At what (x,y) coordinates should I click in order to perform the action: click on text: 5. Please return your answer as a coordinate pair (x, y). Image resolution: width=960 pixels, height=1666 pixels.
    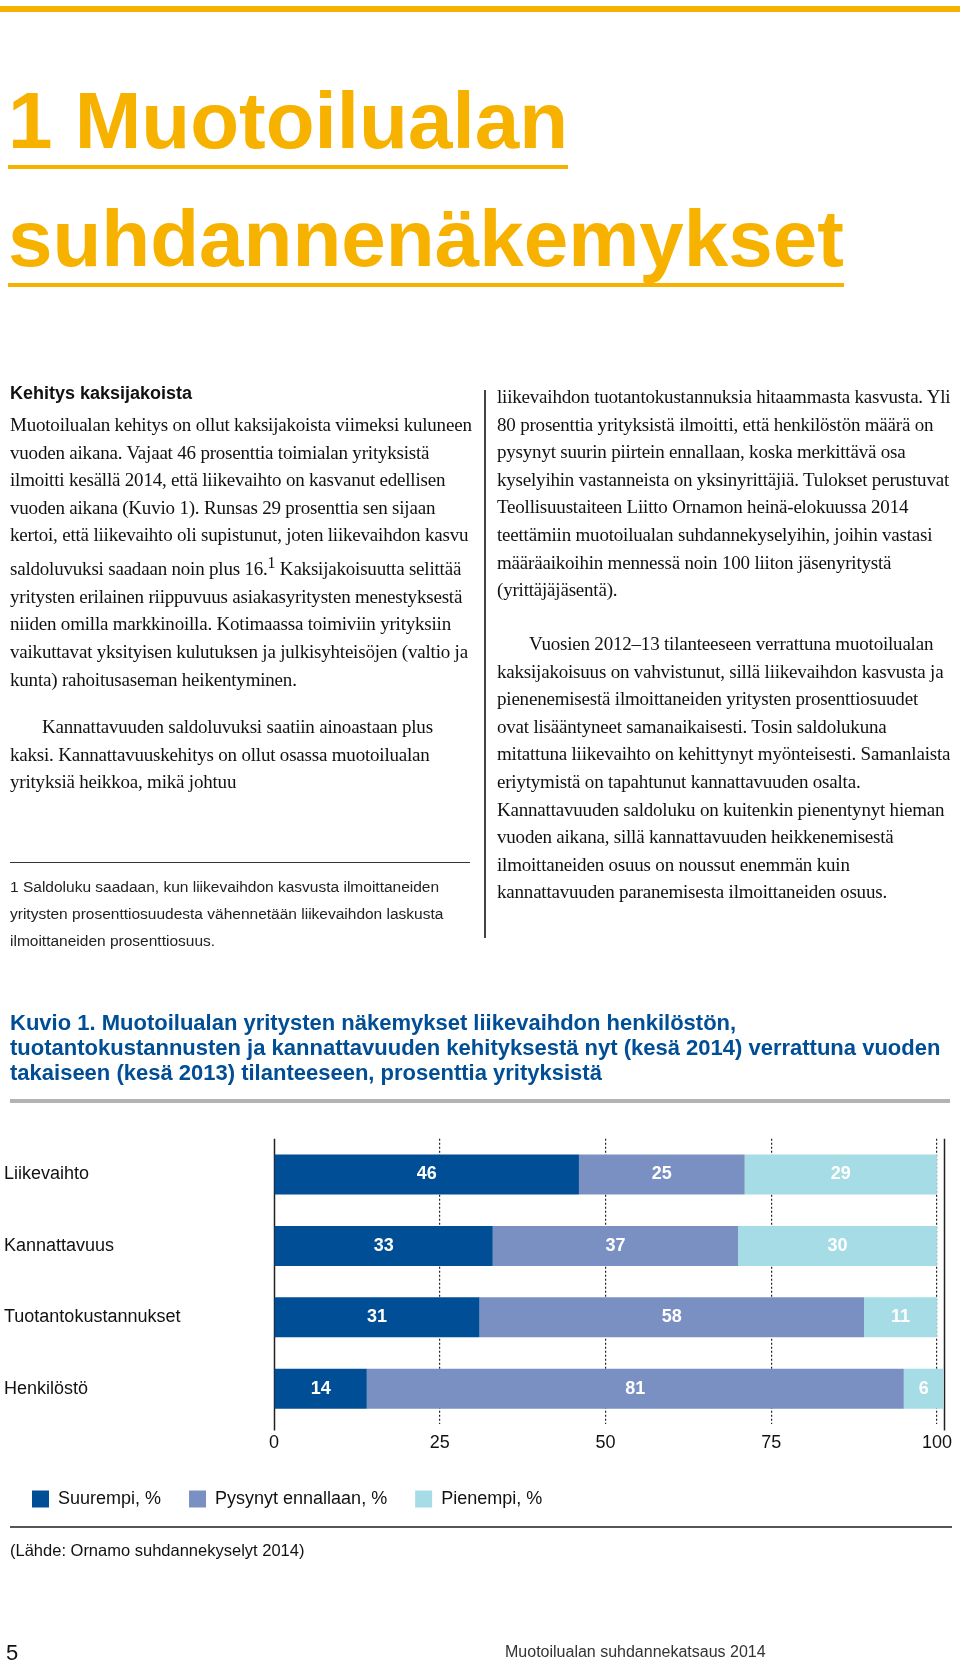
    Looking at the image, I should click on (12, 1653).